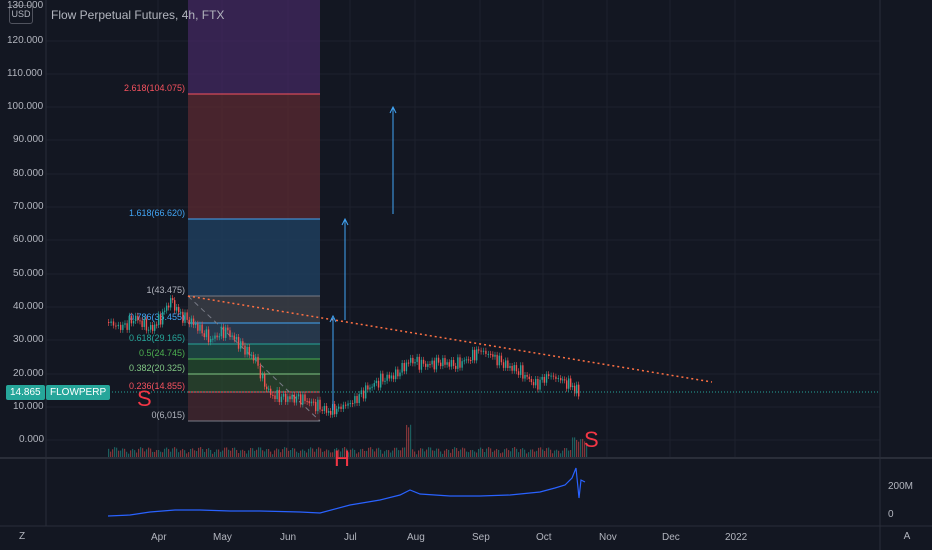  What do you see at coordinates (21, 14) in the screenshot?
I see `currency-badge: USD` at bounding box center [21, 14].